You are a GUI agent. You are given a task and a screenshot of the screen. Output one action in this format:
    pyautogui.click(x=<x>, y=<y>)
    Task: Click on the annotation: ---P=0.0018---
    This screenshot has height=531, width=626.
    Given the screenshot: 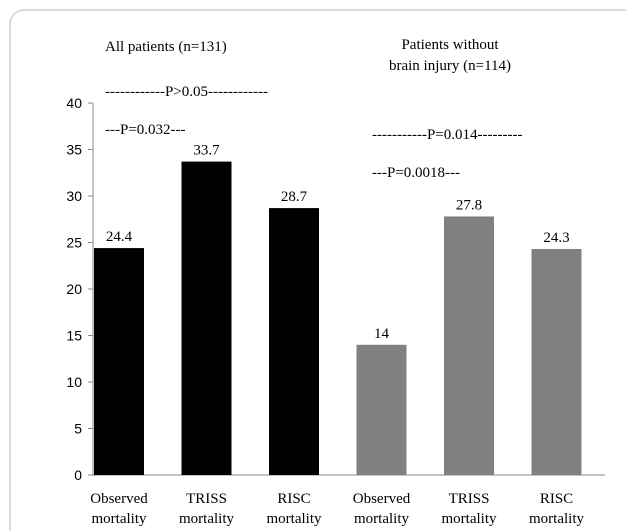 What is the action you would take?
    pyautogui.click(x=416, y=173)
    